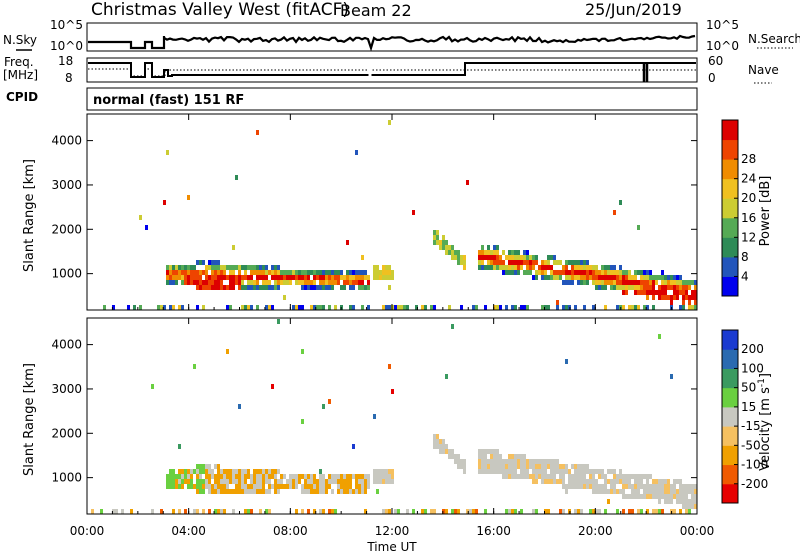 The width and height of the screenshot is (800, 558). I want to click on power-colorbar-tick-label: 16, so click(748, 218).